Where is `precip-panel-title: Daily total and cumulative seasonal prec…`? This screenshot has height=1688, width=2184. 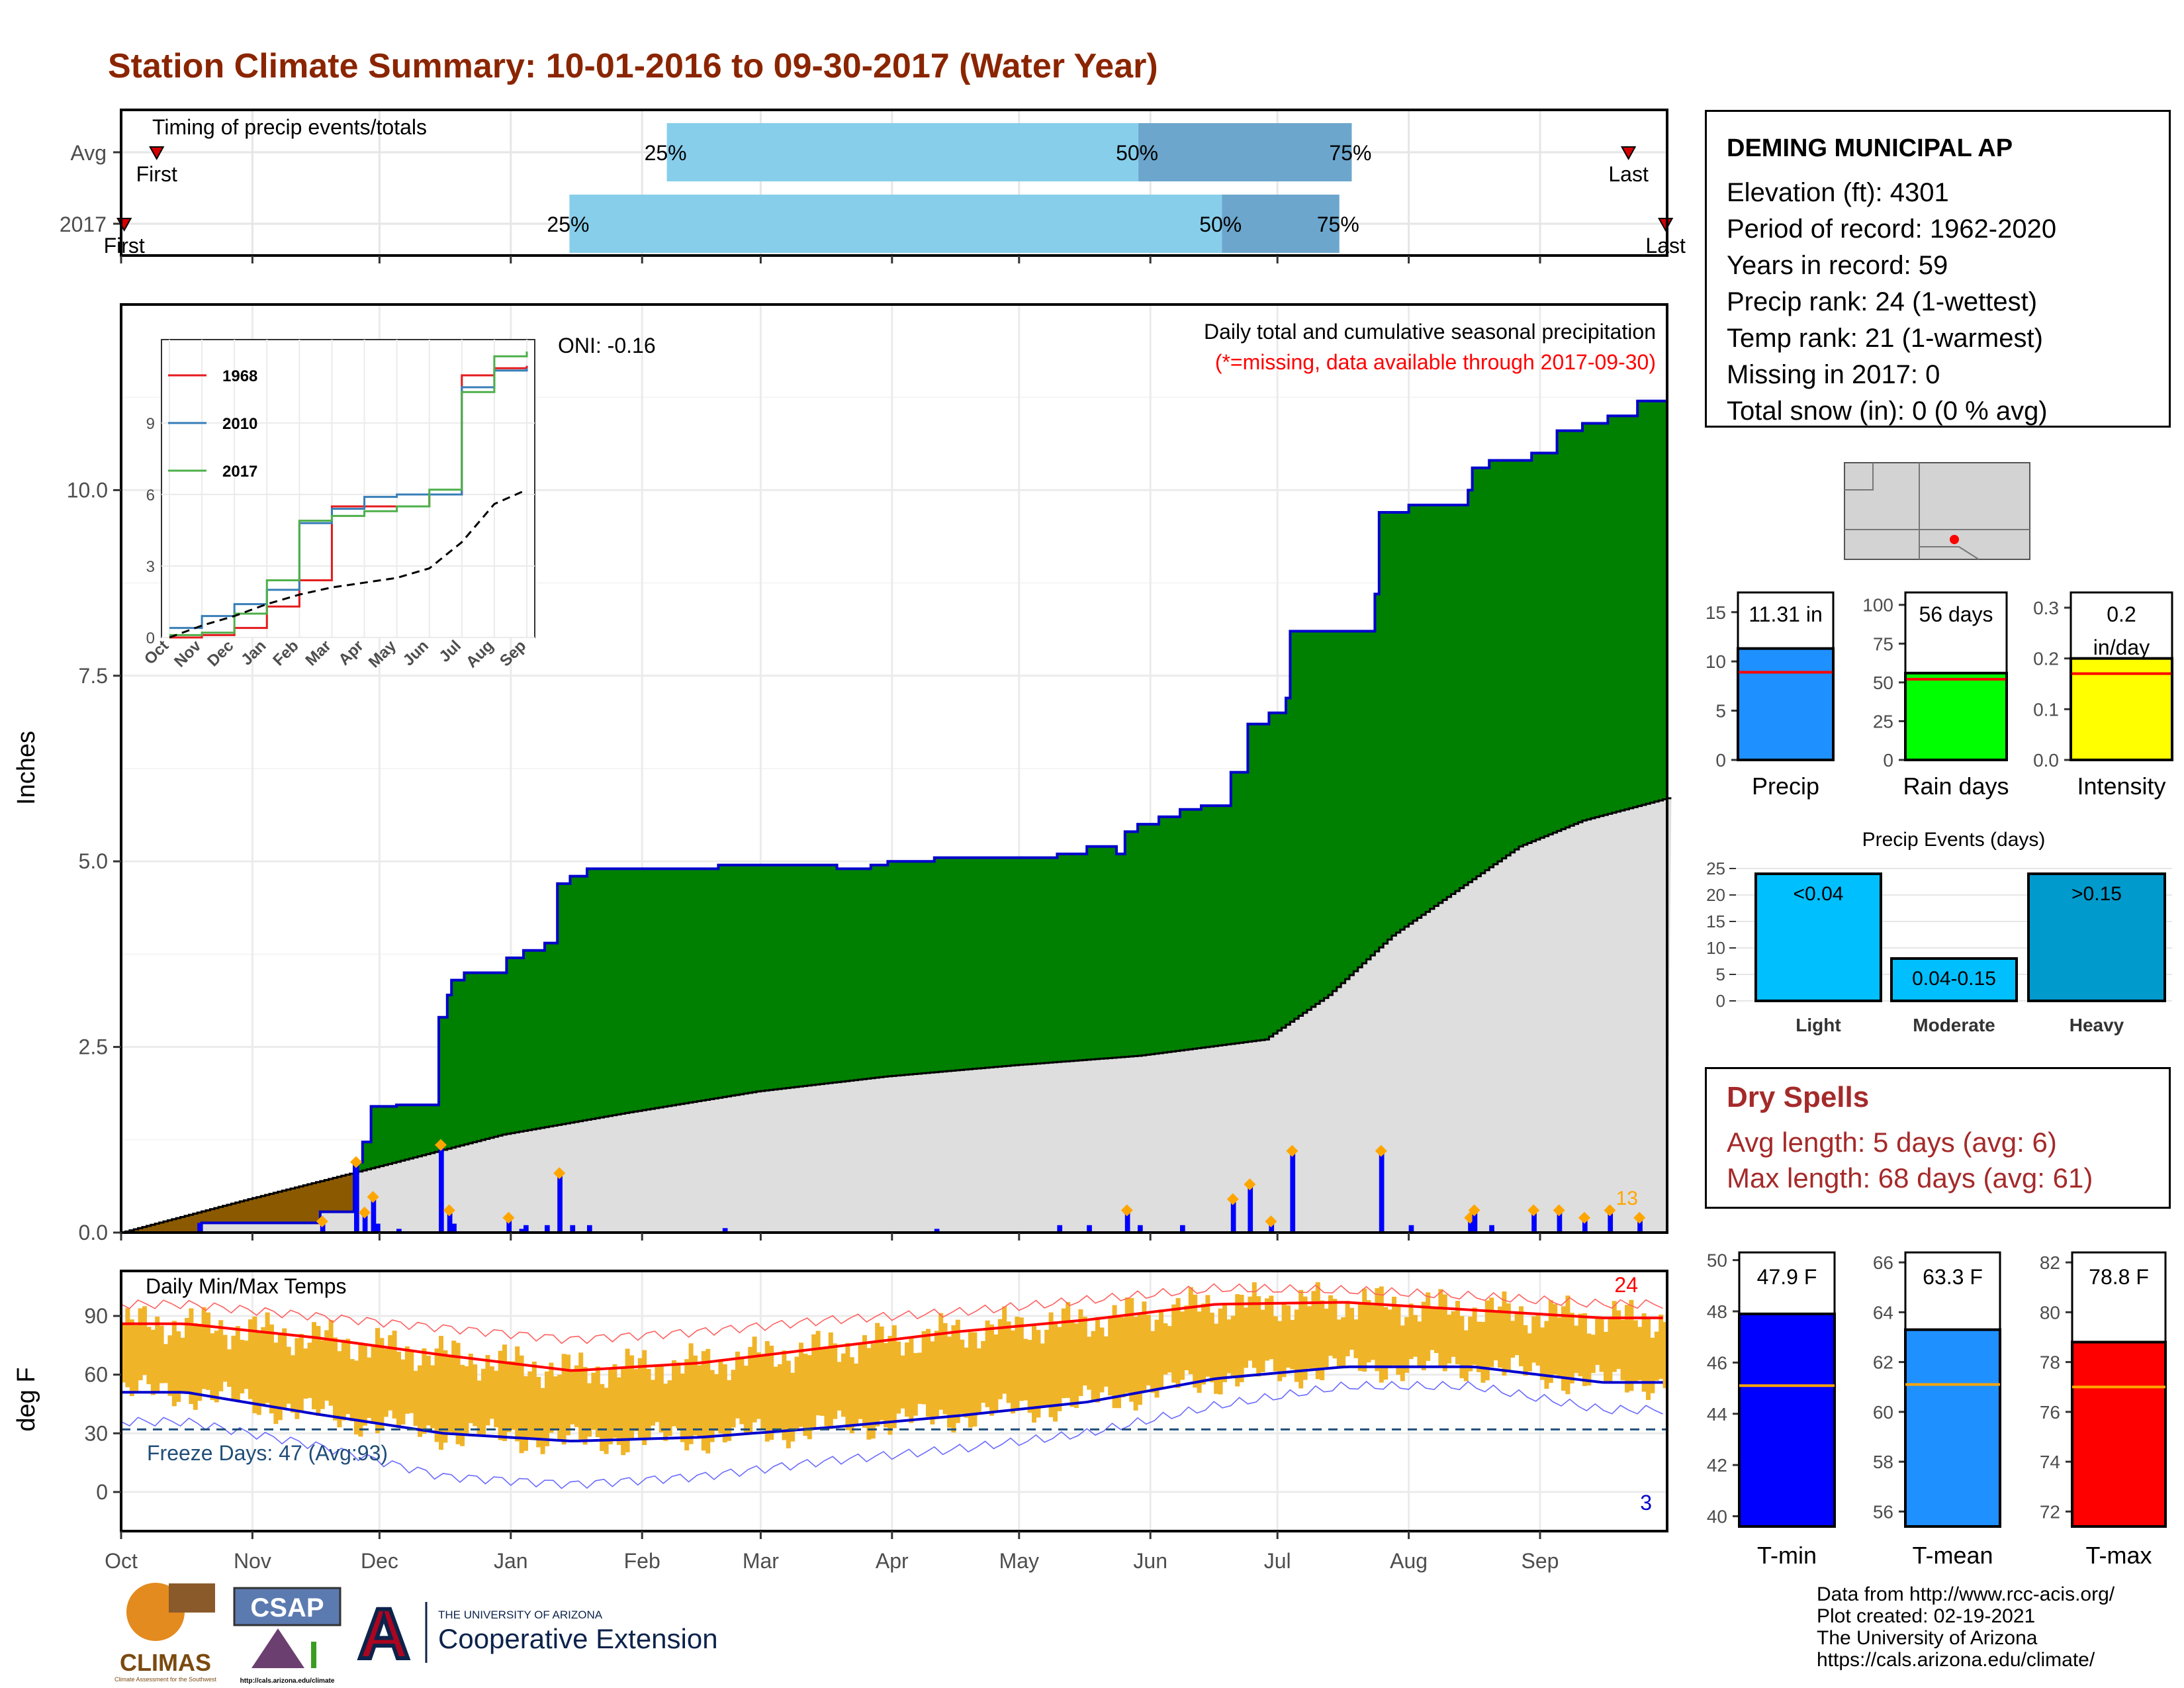
precip-panel-title: Daily total and cumulative seasonal prec… is located at coordinates (1430, 332).